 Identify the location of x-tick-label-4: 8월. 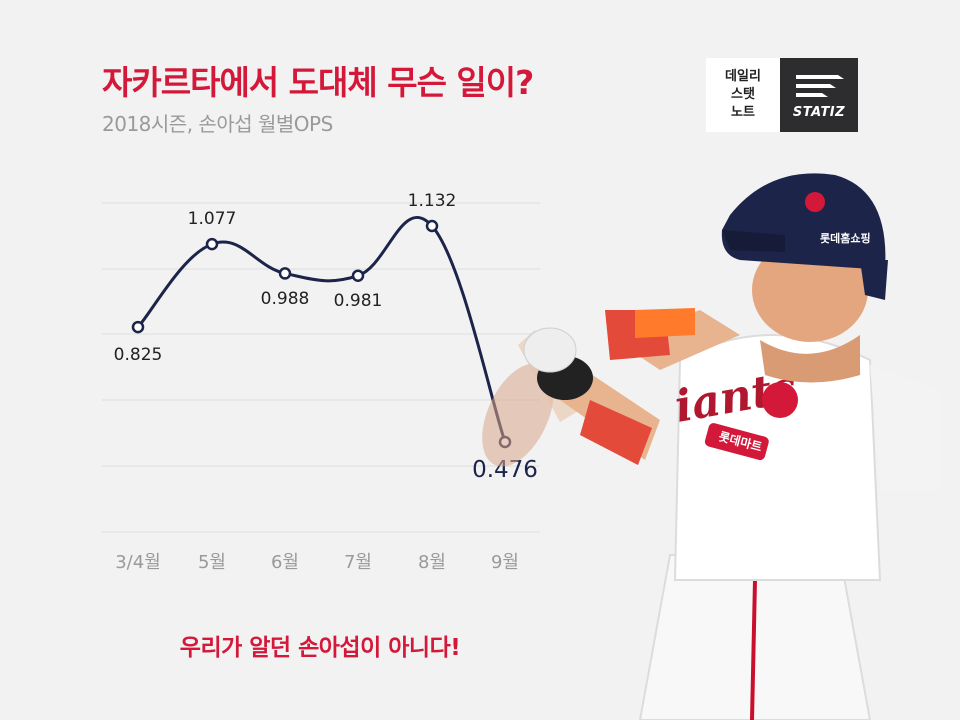
(432, 562).